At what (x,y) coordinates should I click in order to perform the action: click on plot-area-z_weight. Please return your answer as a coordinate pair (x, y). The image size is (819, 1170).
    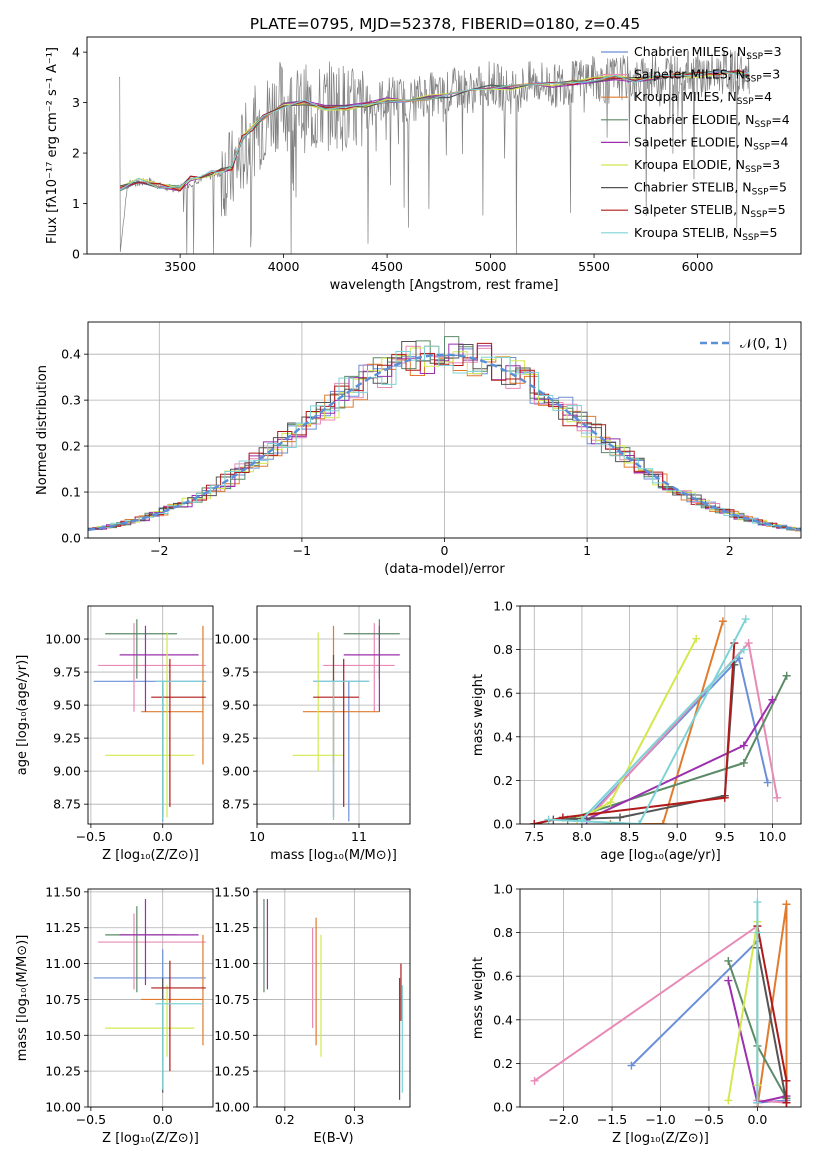
    Looking at the image, I should click on (660, 1002).